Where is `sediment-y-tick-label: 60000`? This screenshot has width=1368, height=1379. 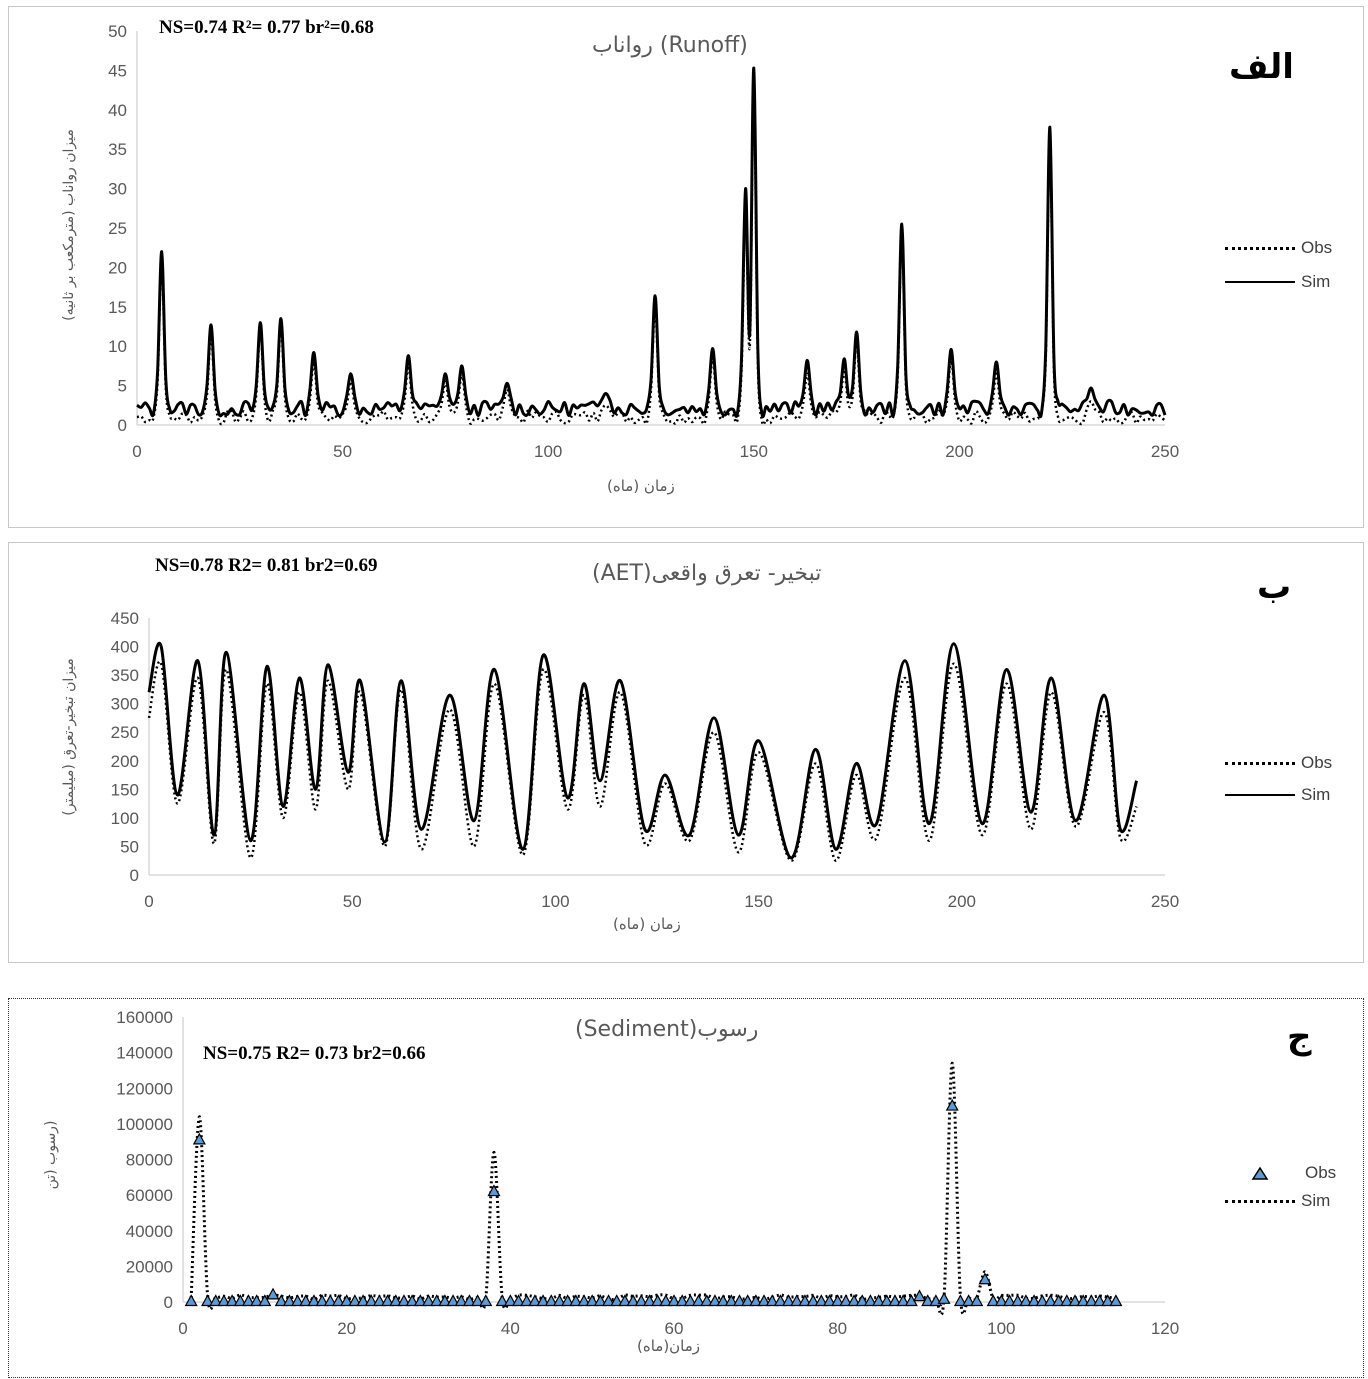 sediment-y-tick-label: 60000 is located at coordinates (149, 1195).